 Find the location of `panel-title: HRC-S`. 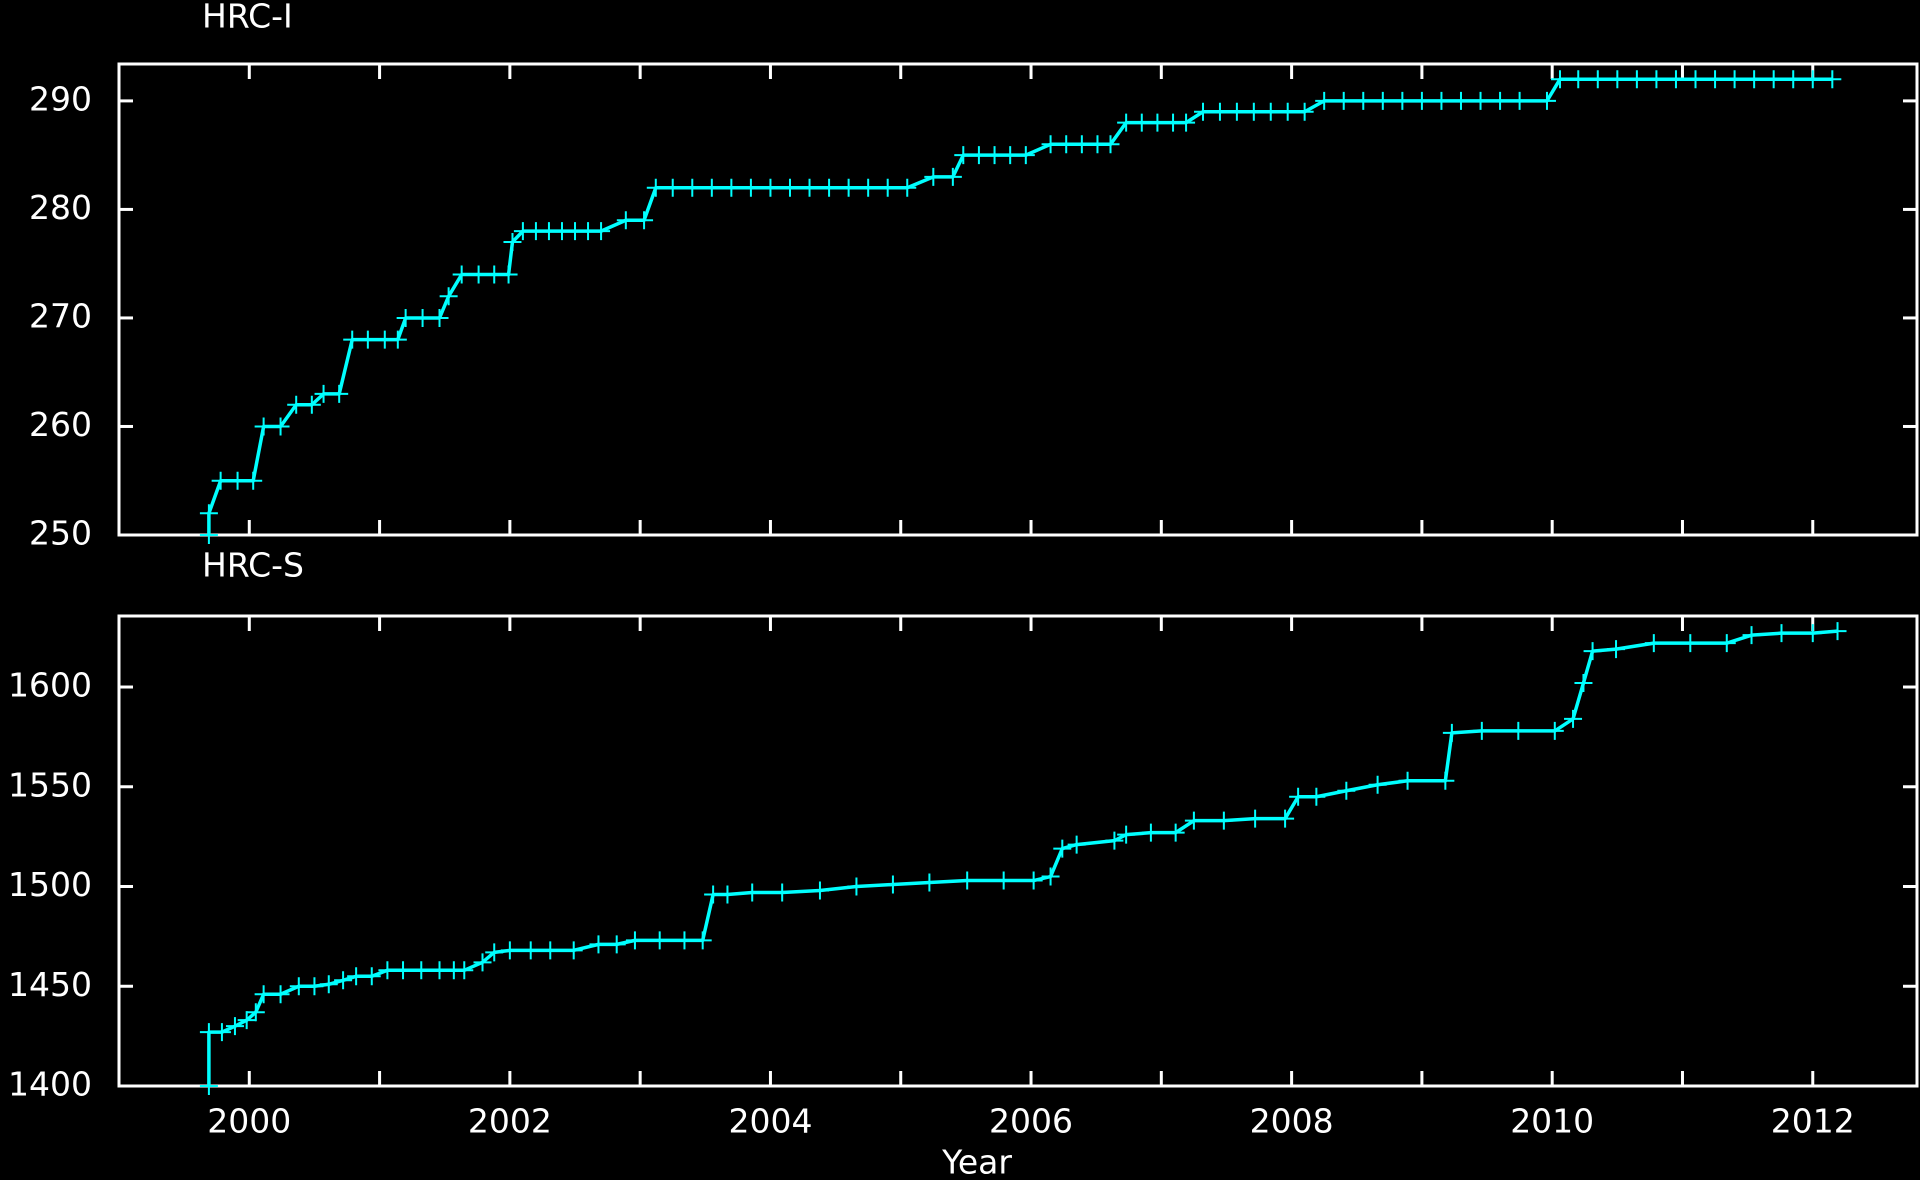

panel-title: HRC-S is located at coordinates (253, 565).